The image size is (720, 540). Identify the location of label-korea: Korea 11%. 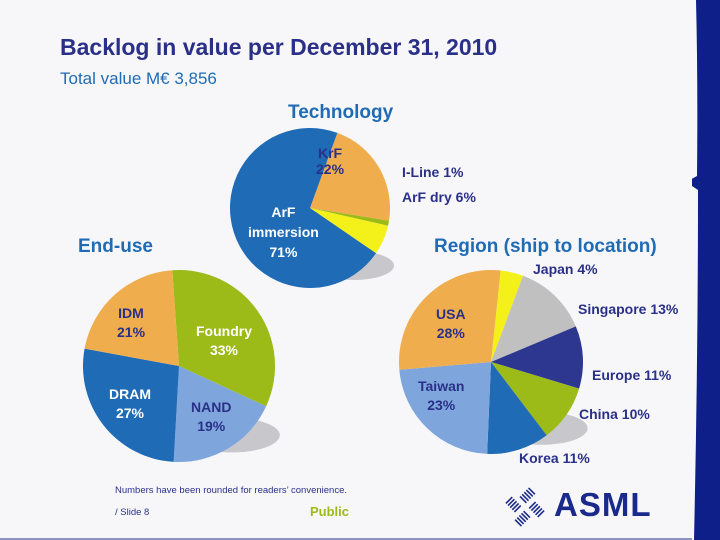
(554, 458).